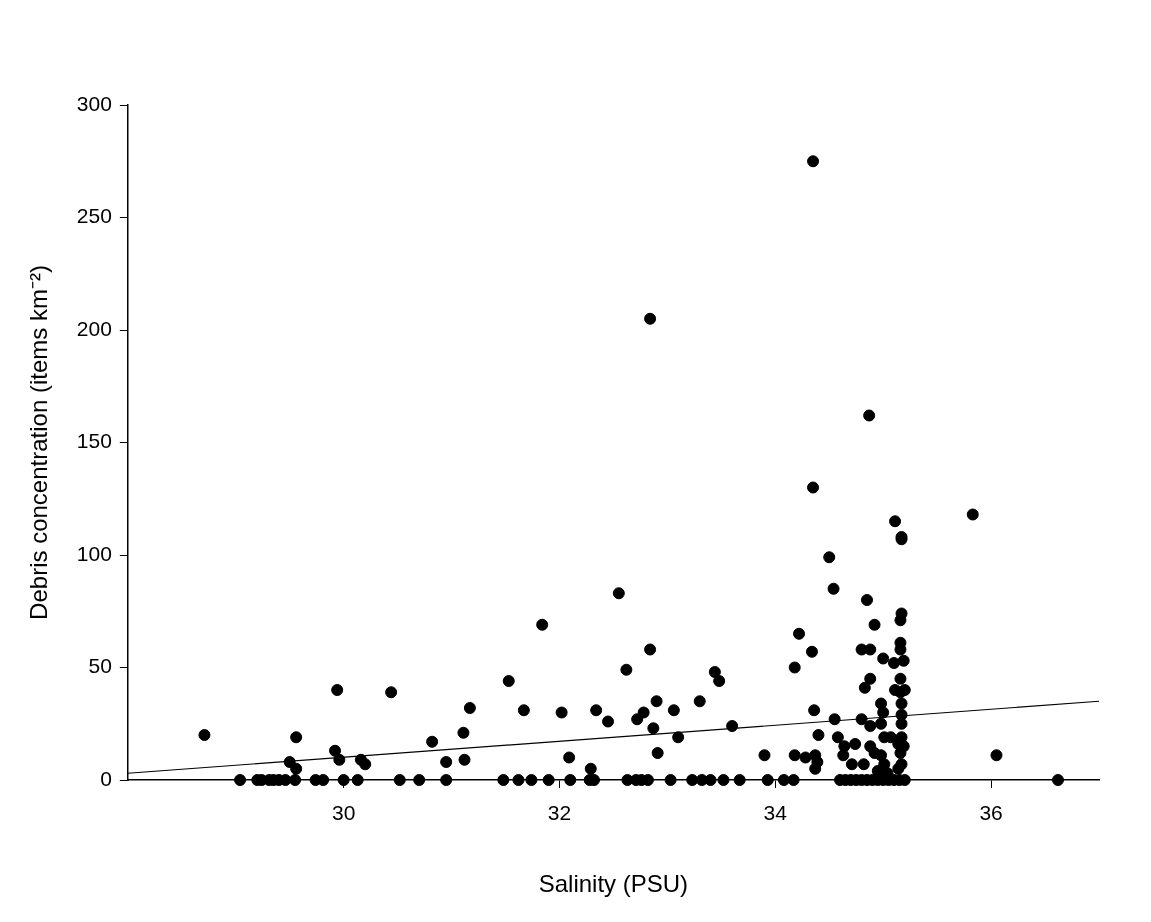  Describe the element at coordinates (343, 813) in the screenshot. I see `x-tick-label: 30` at that location.